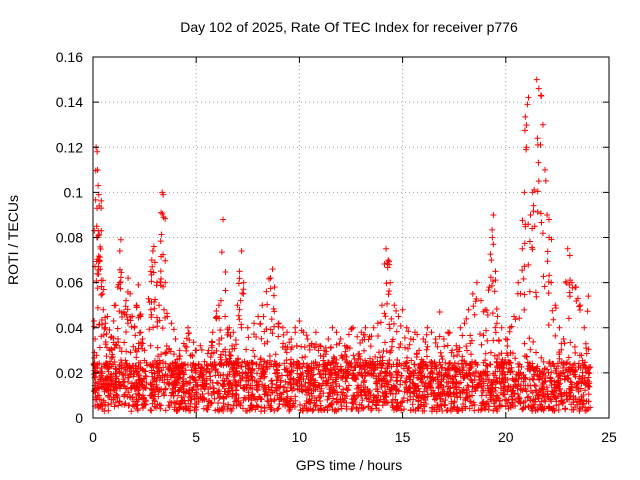 The image size is (640, 480). Describe the element at coordinates (93, 437) in the screenshot. I see `x-tick-label: 0` at that location.